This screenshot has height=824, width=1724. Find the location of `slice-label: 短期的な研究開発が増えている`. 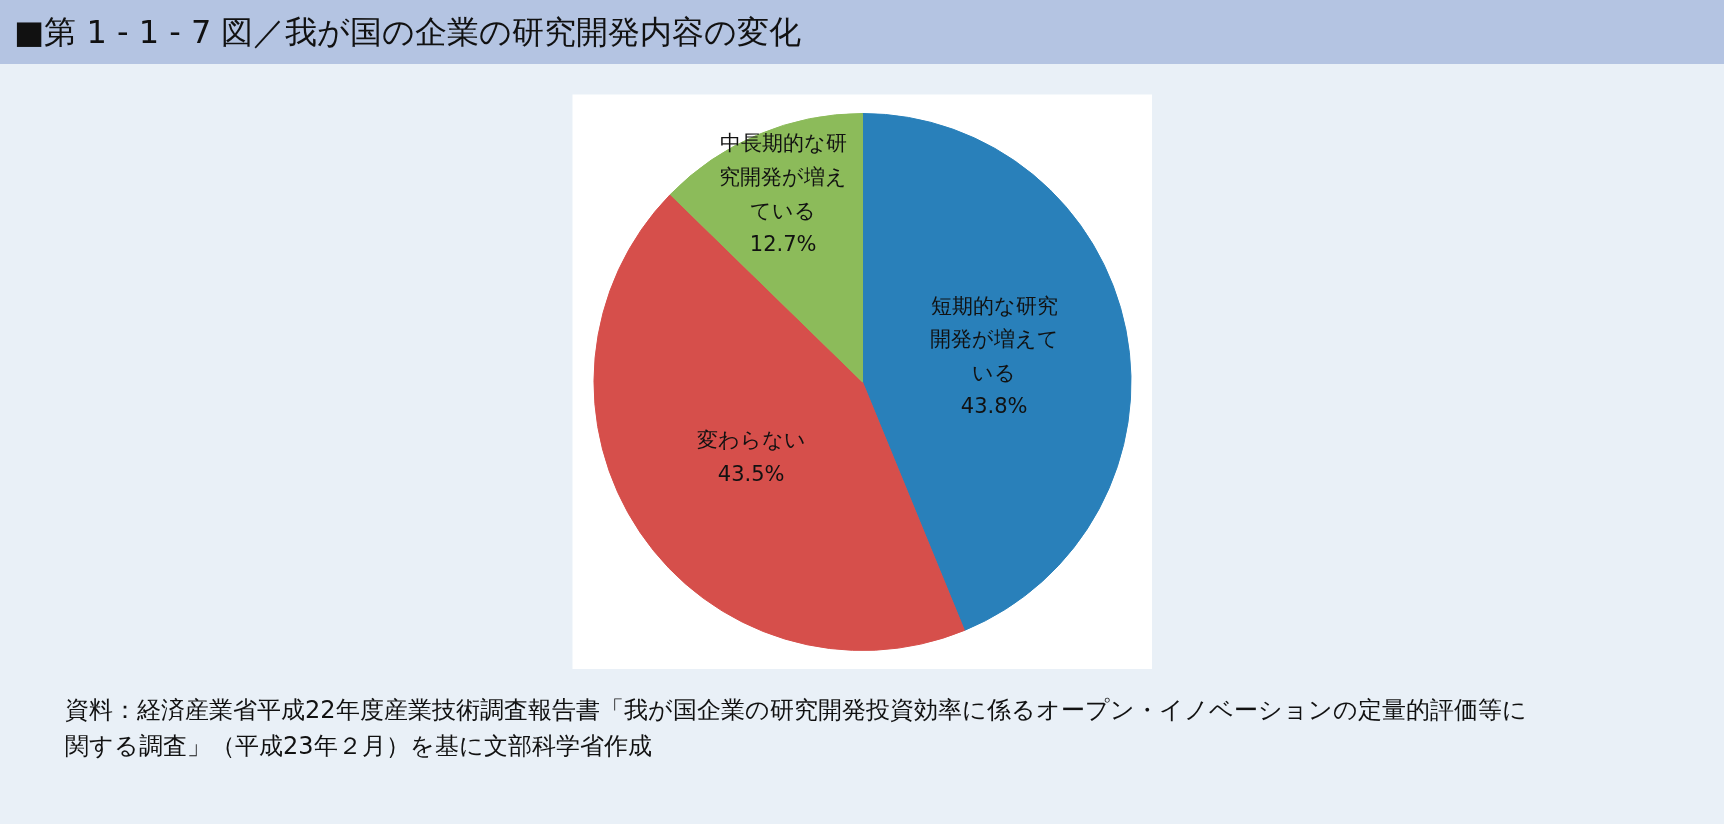

slice-label: 短期的な研究開発が増えている is located at coordinates (994, 339).